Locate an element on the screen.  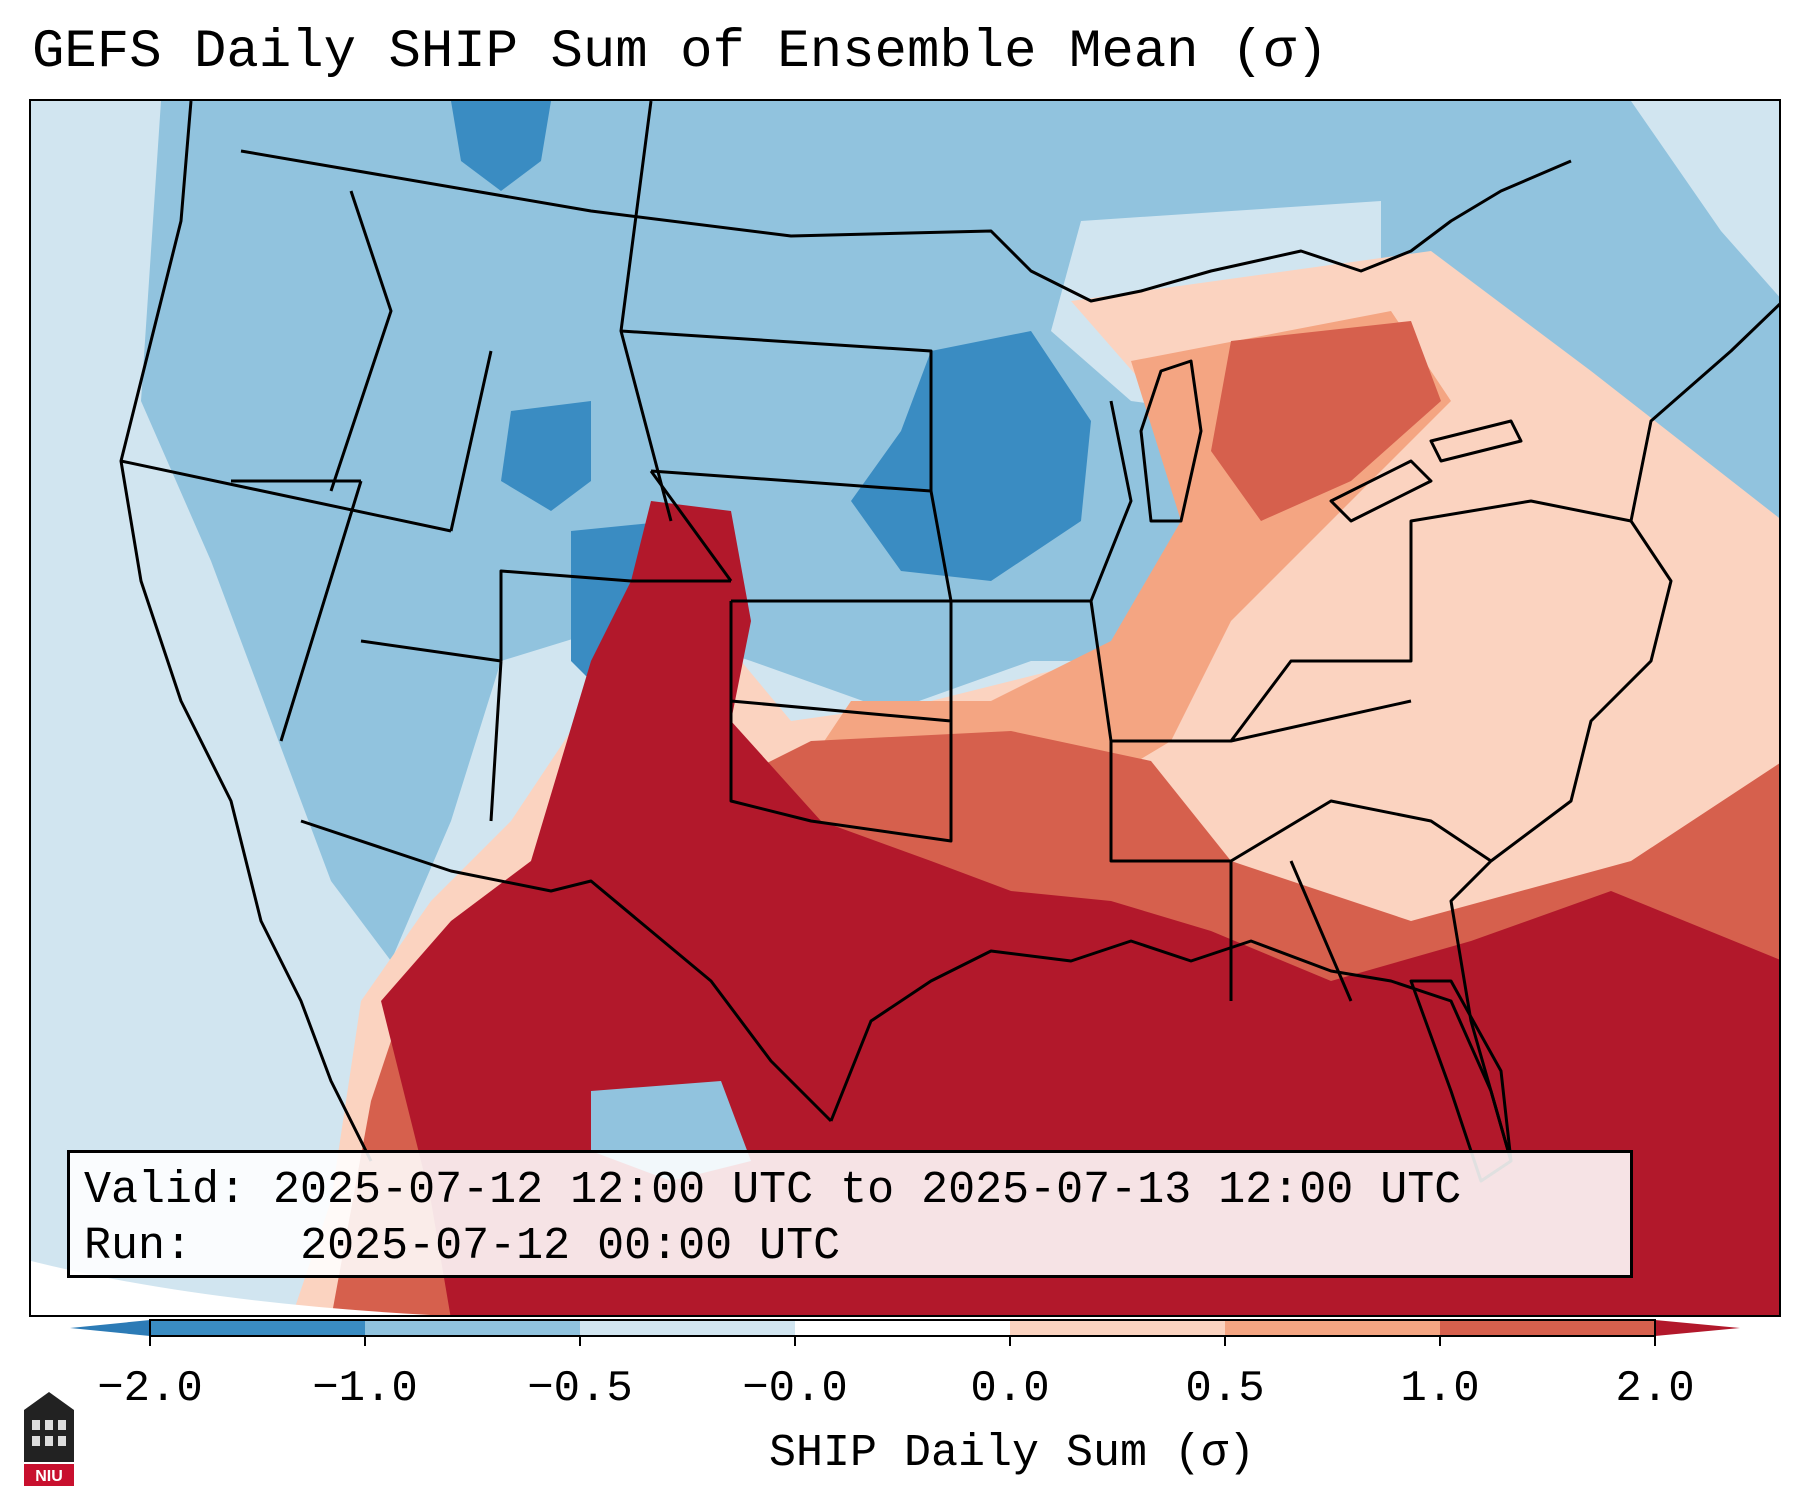
valid-label: Valid: is located at coordinates (165, 1190).